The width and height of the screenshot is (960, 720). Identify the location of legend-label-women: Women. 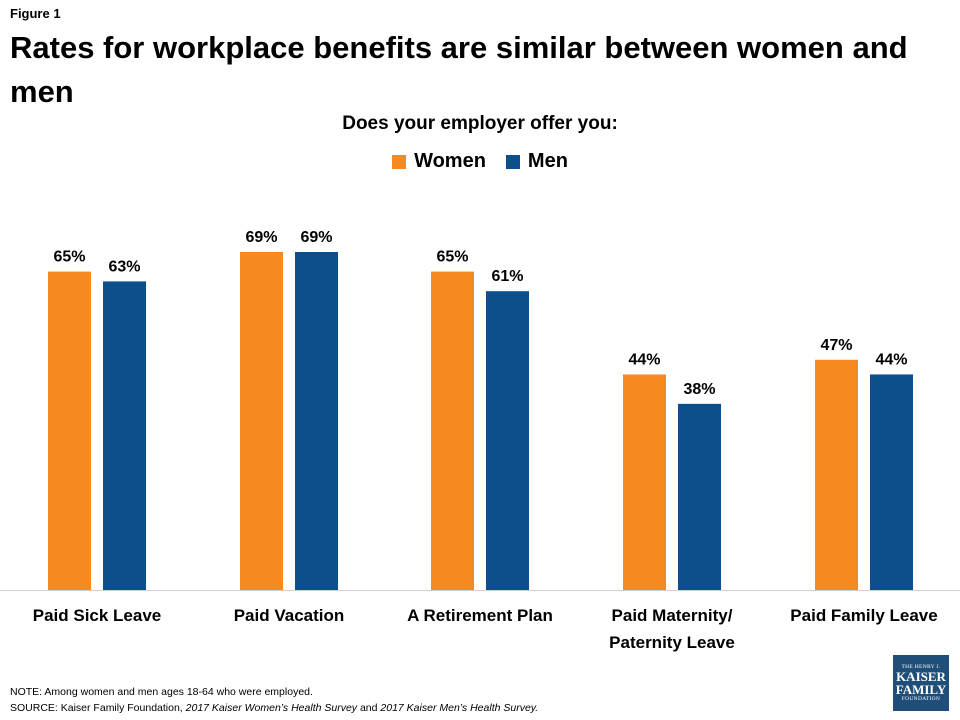
(450, 161).